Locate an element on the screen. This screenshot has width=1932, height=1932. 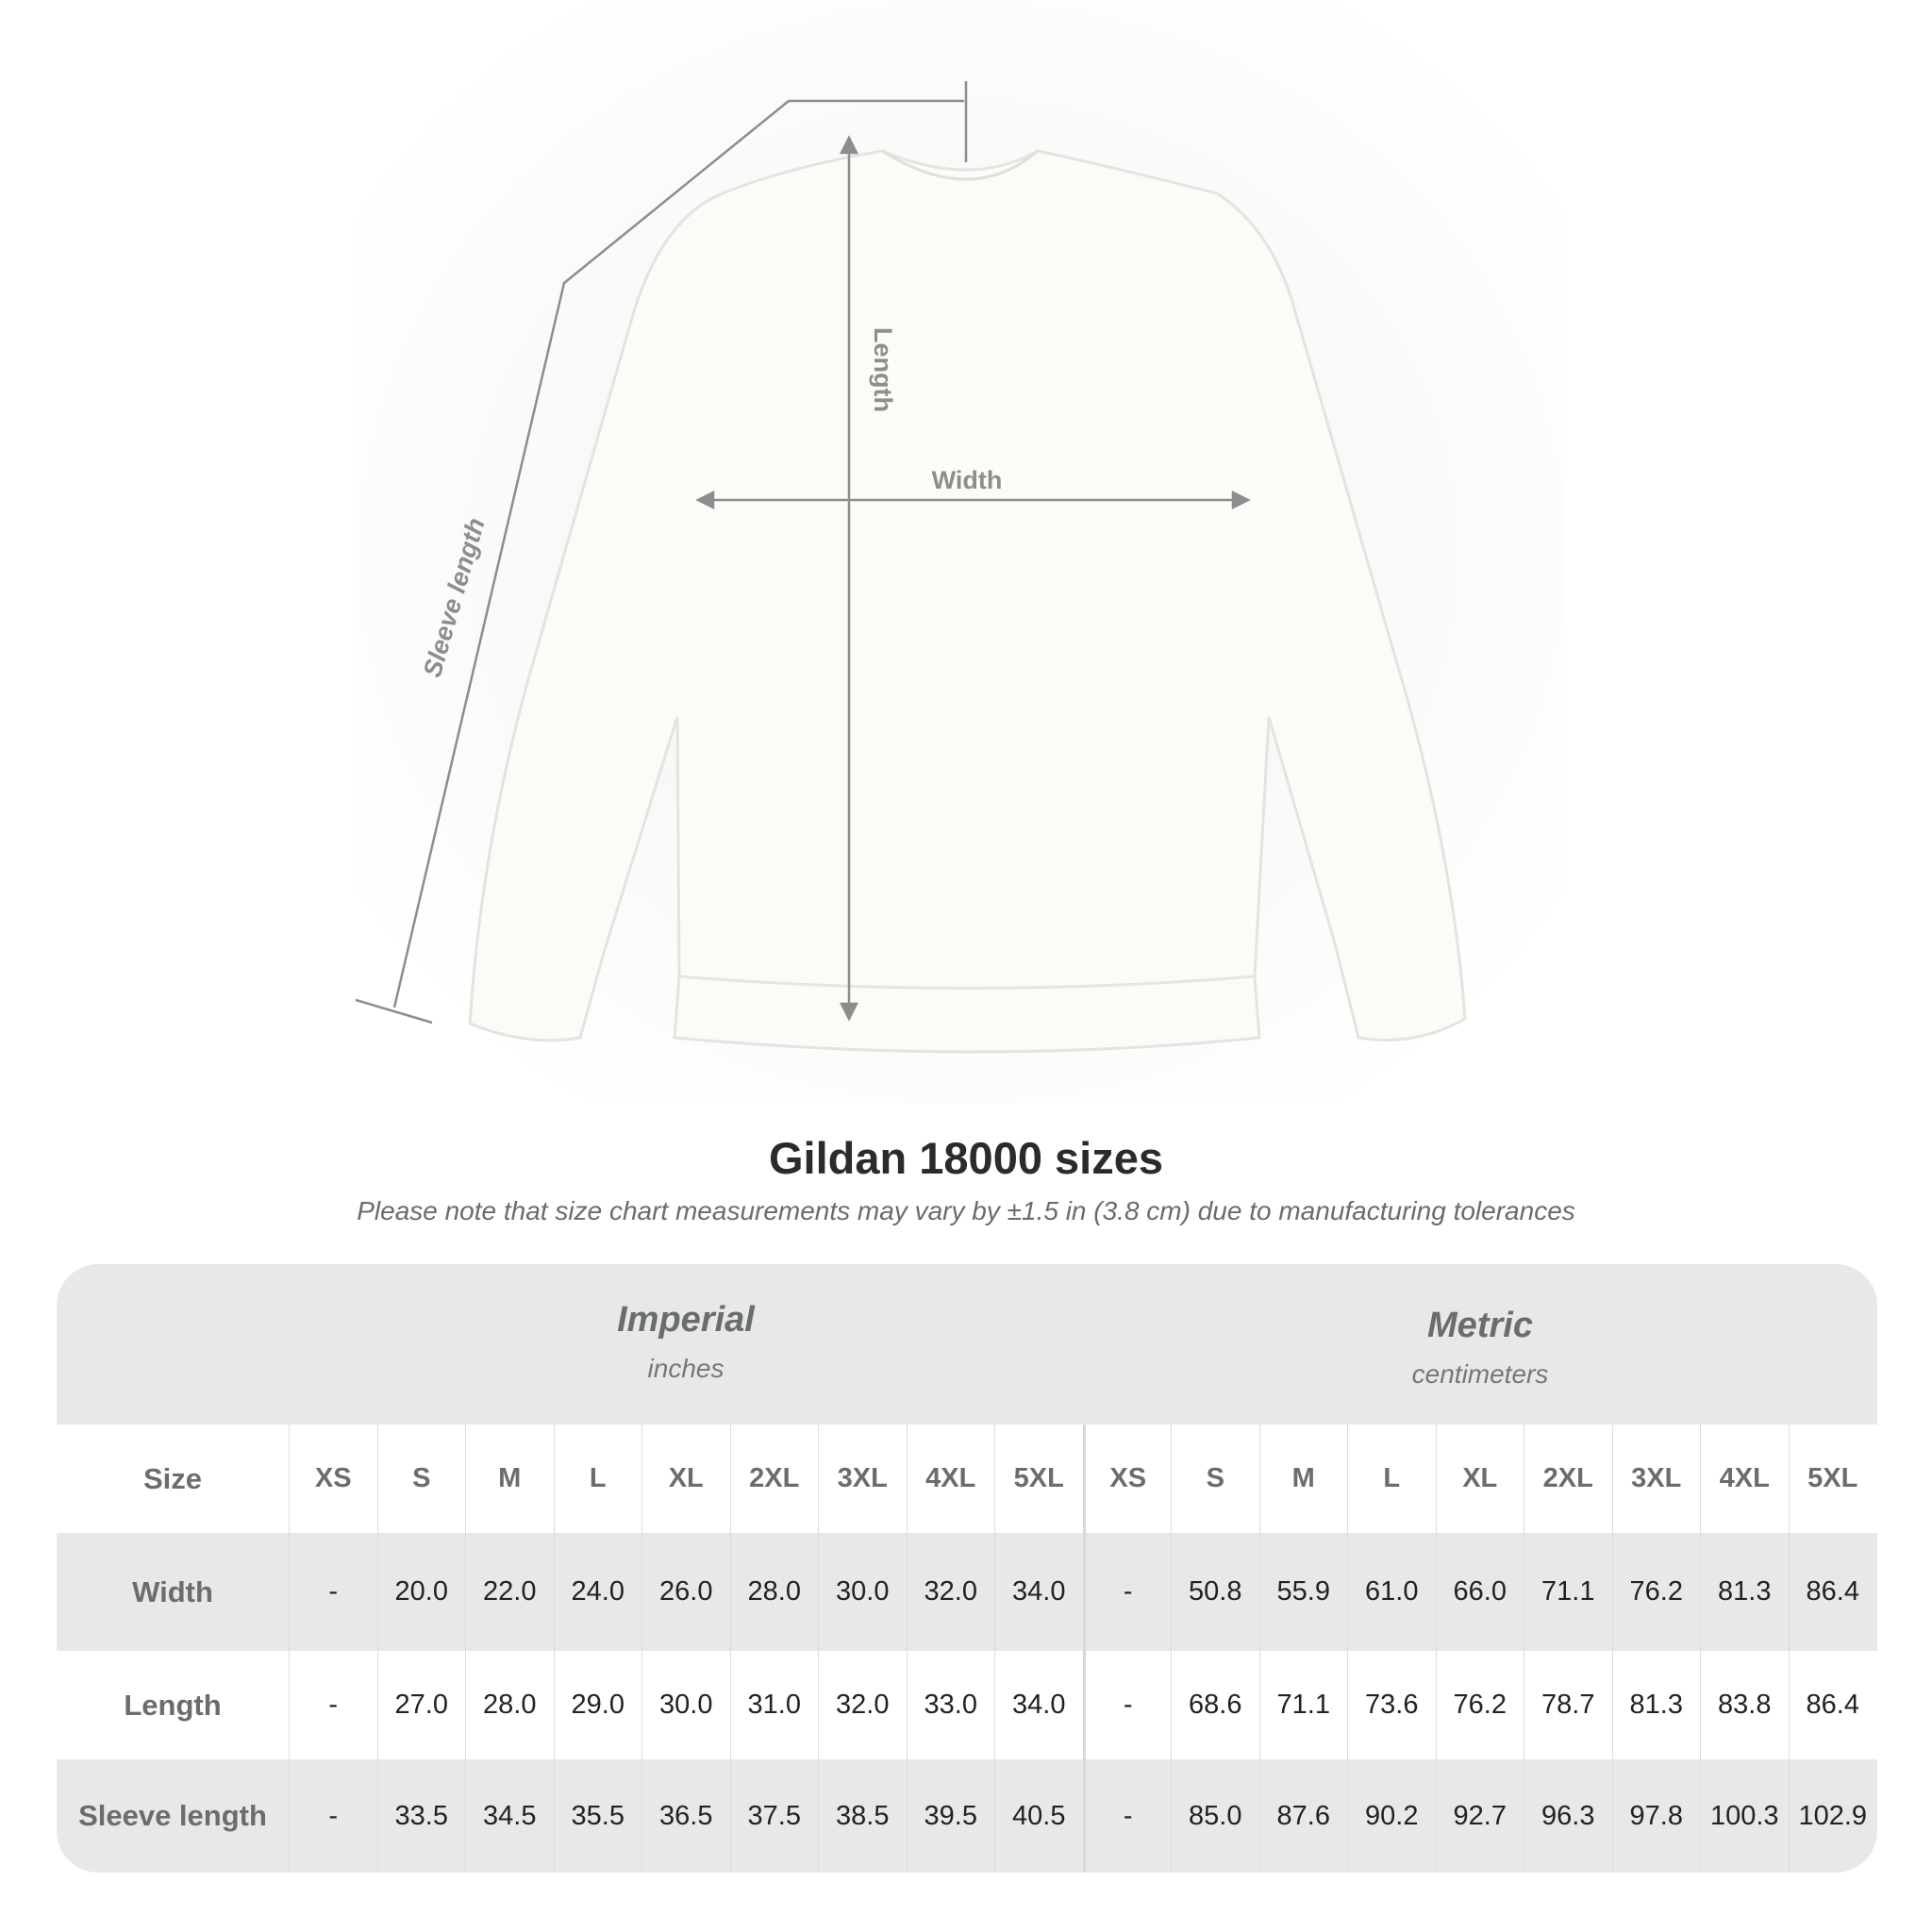
metric-value-cell: 85.0 is located at coordinates (1215, 1816).